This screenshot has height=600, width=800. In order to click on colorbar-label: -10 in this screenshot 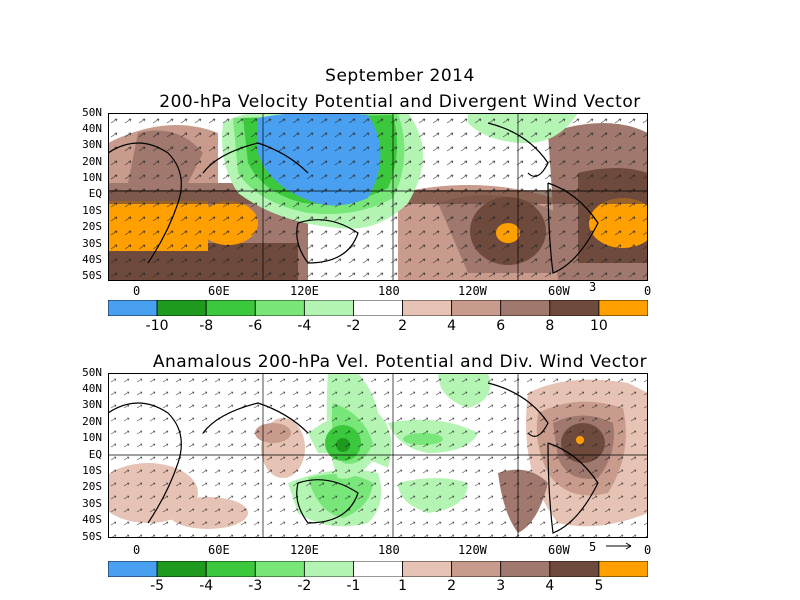, I will do `click(157, 326)`.